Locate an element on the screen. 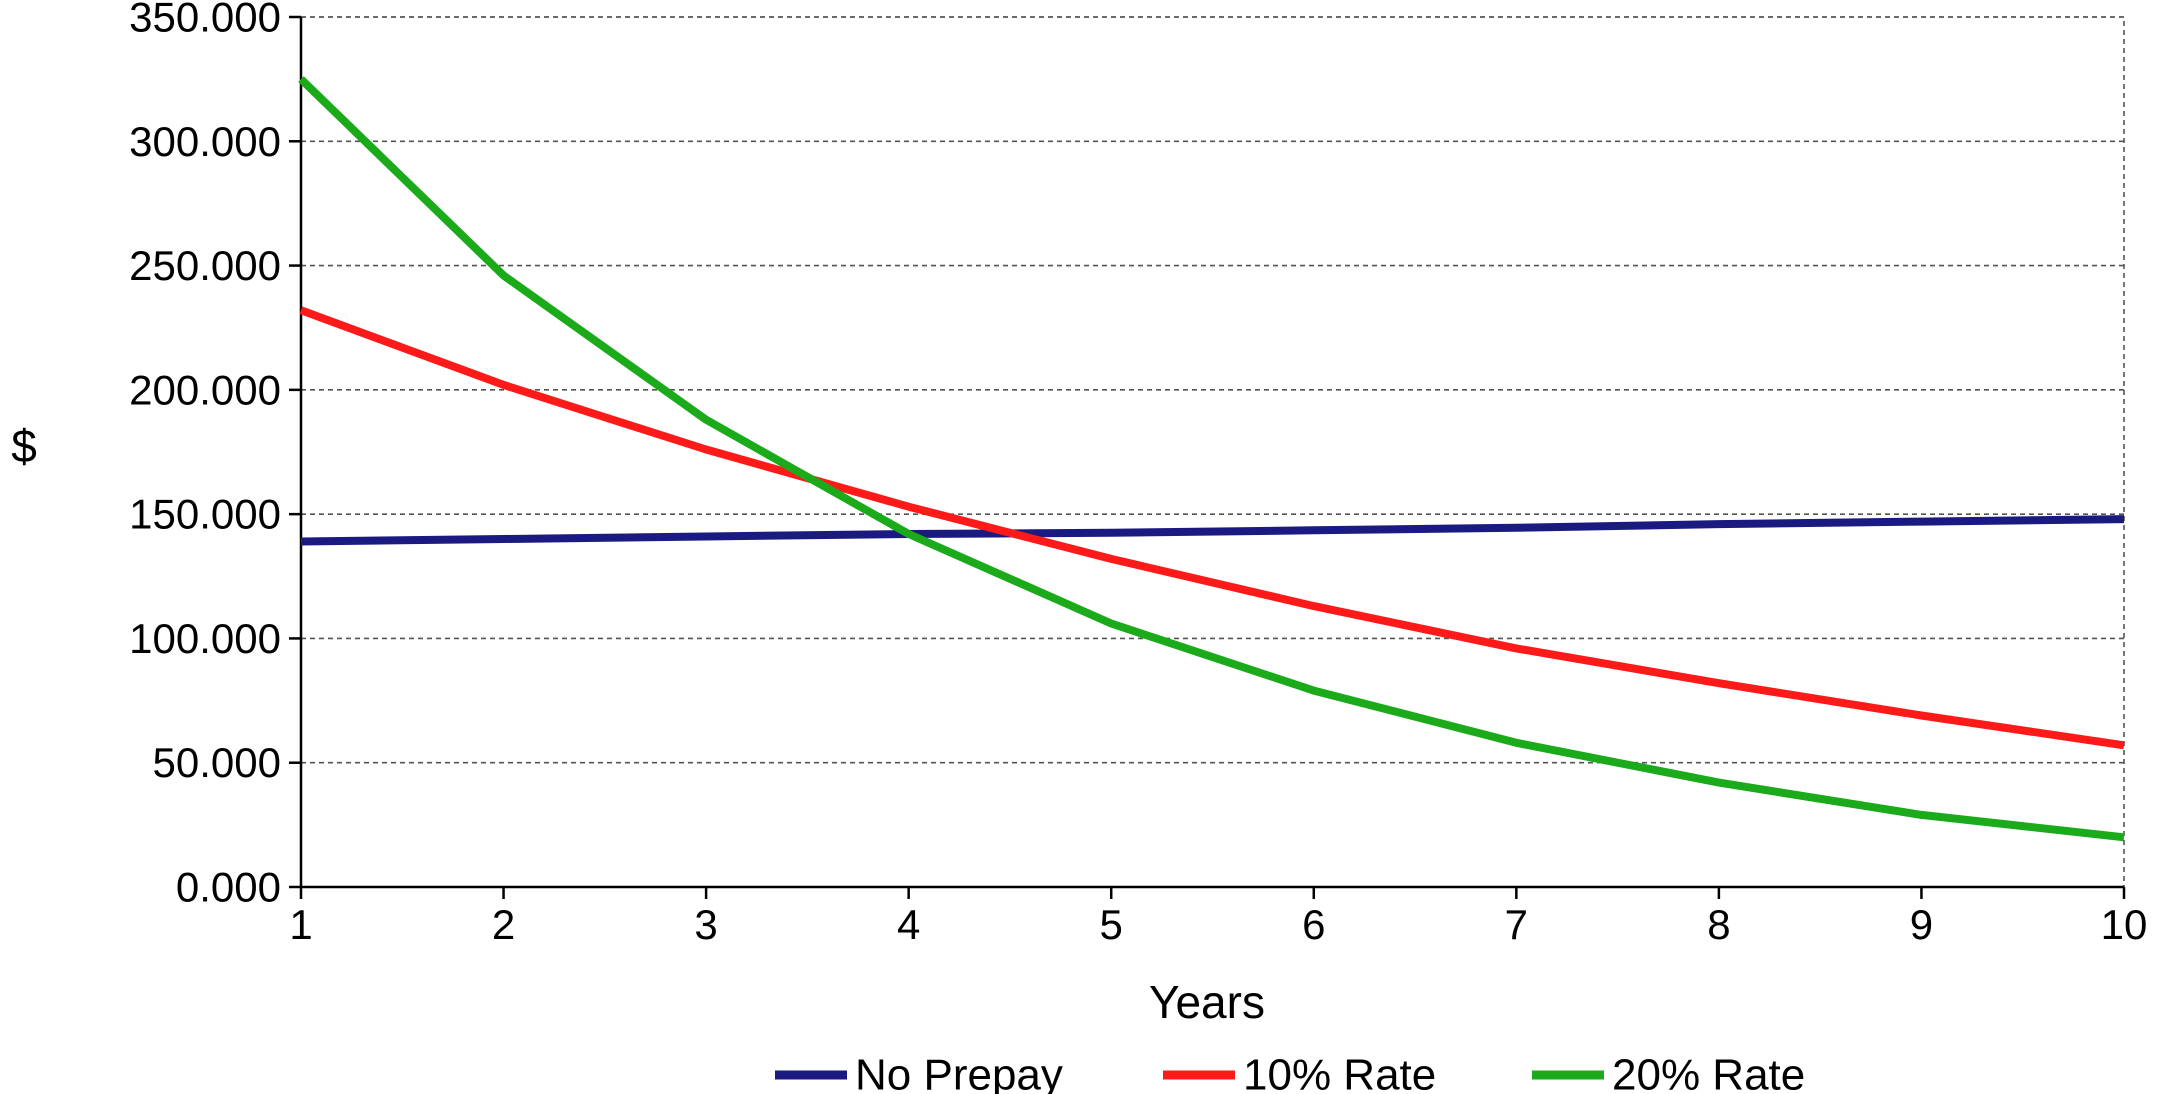 This screenshot has height=1094, width=2184. y-tick-label: 350.000 is located at coordinates (205, 20).